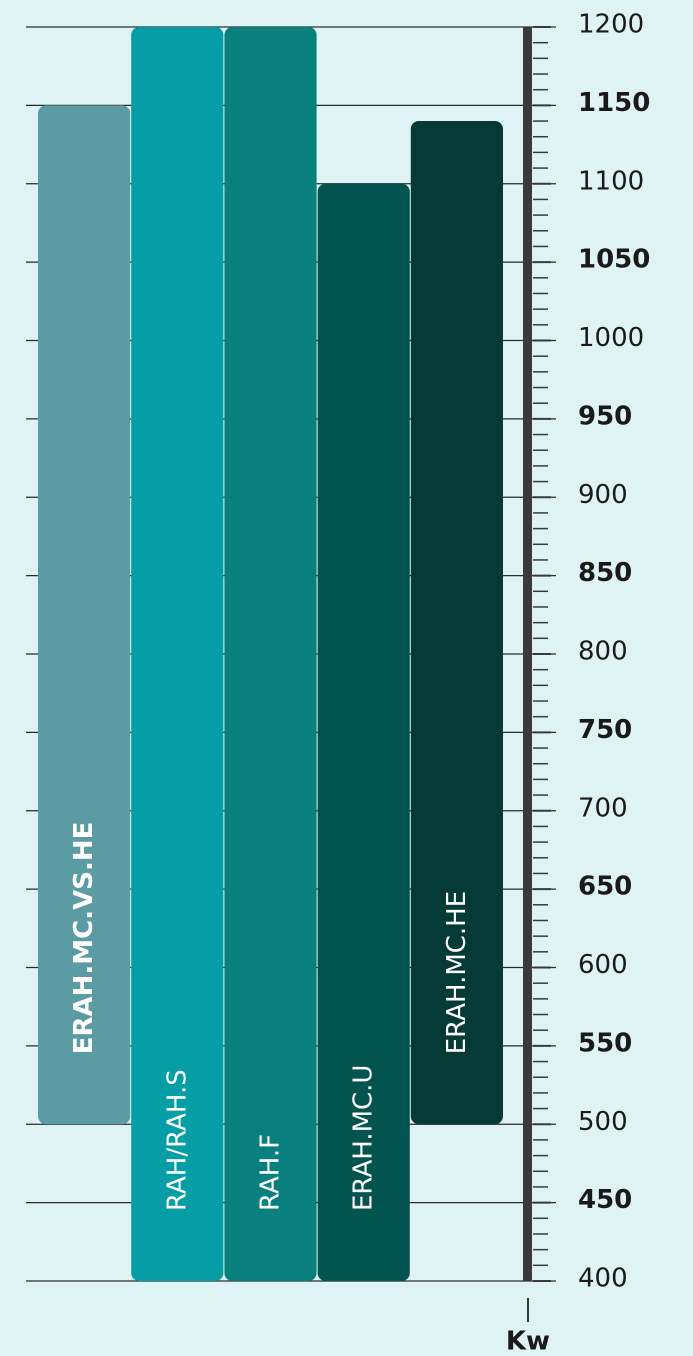  What do you see at coordinates (611, 25) in the screenshot?
I see `y-tick-label: 1200` at bounding box center [611, 25].